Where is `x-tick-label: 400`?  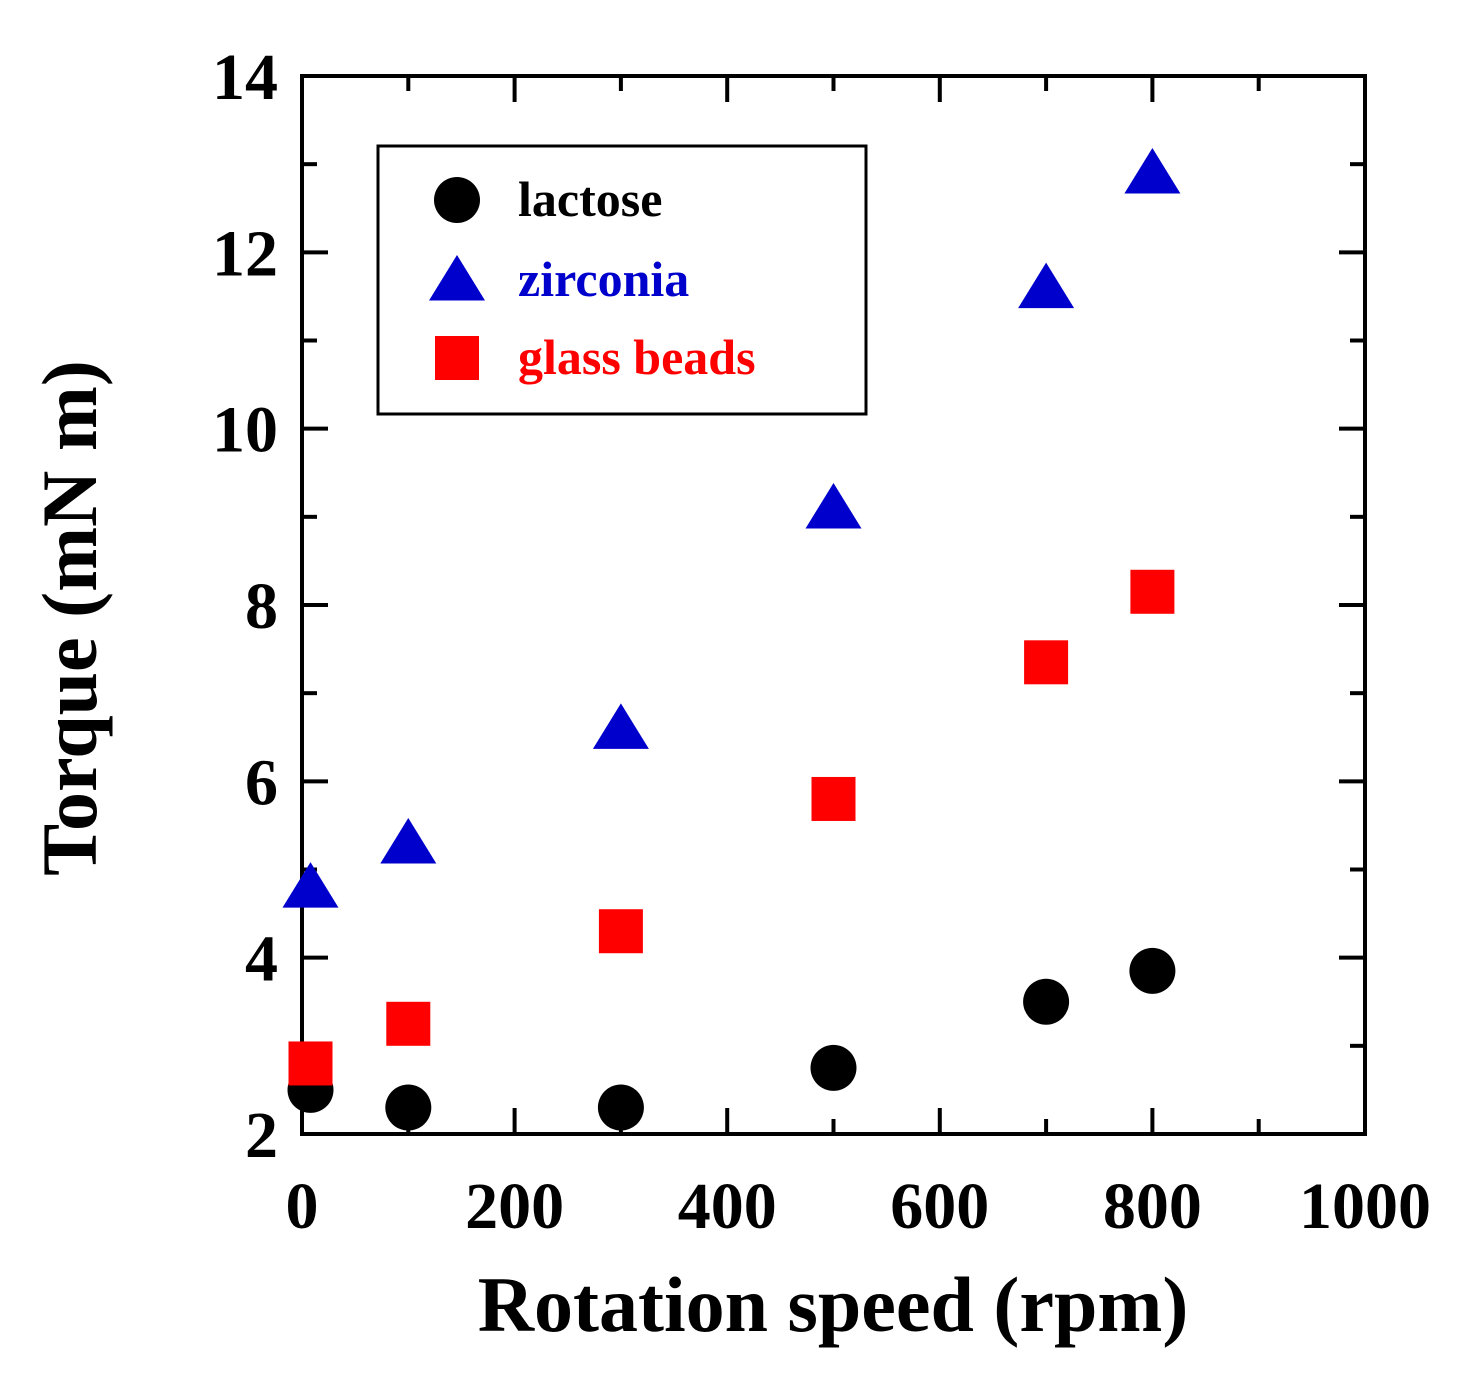 x-tick-label: 400 is located at coordinates (727, 1206).